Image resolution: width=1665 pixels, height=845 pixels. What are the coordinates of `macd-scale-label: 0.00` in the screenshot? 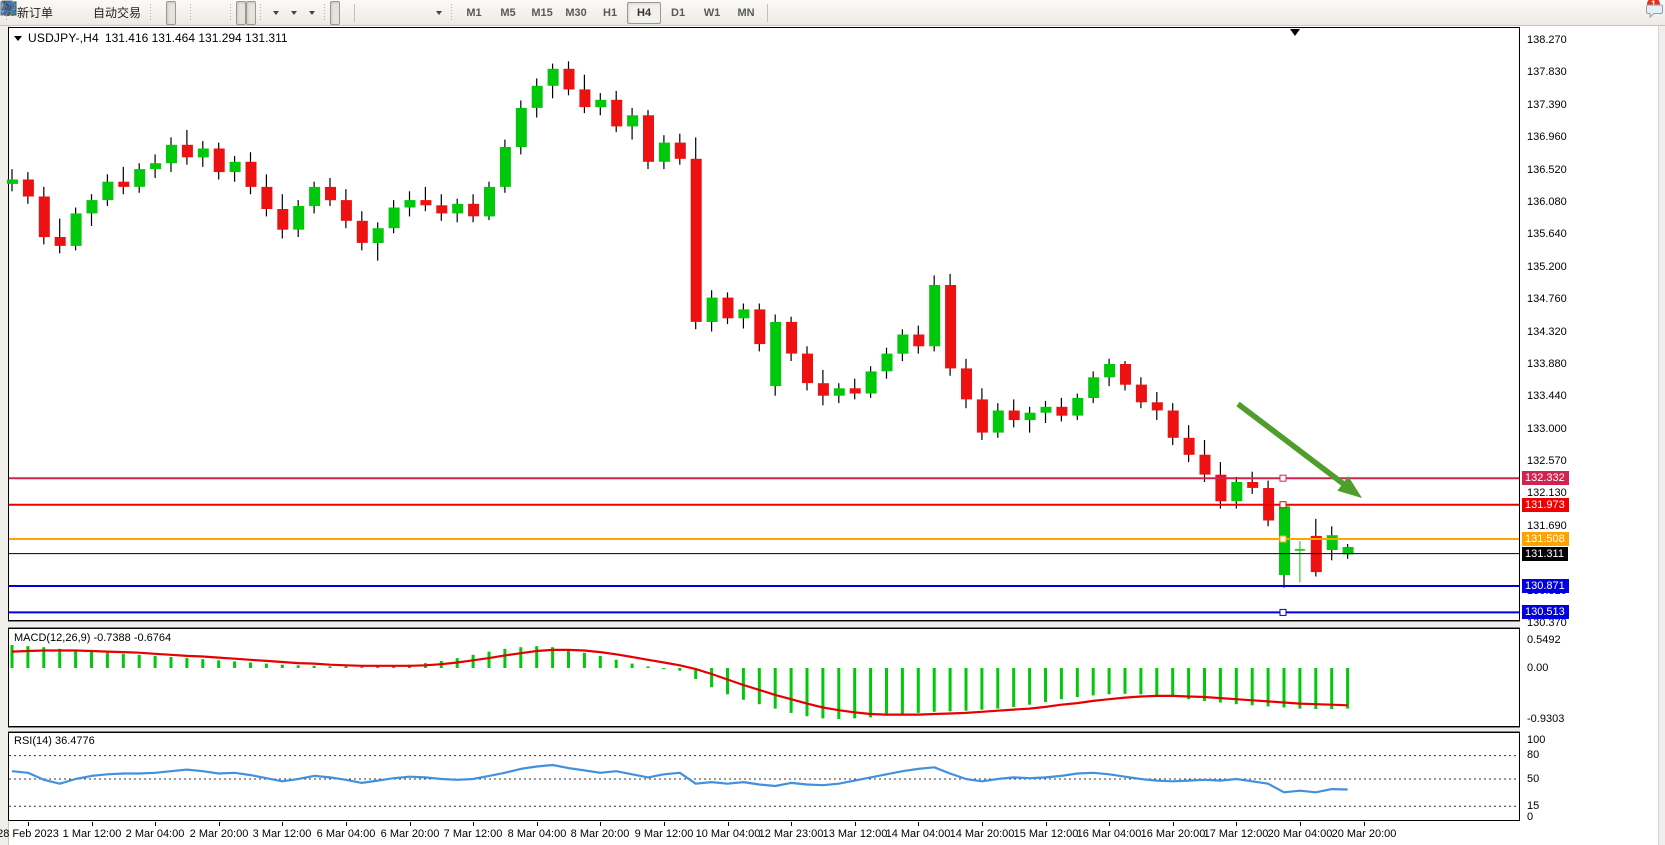 It's located at (1538, 668).